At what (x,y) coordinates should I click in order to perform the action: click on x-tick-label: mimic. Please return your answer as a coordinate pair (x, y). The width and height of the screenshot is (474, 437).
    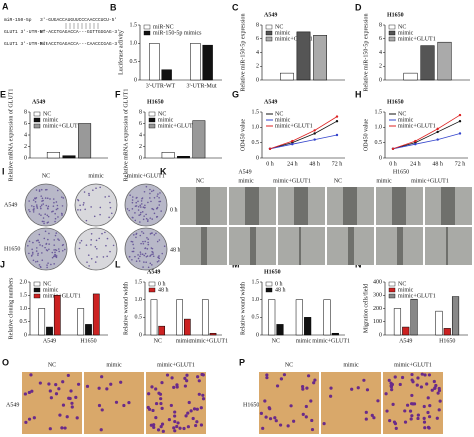
    Looking at the image, I should click on (184, 341).